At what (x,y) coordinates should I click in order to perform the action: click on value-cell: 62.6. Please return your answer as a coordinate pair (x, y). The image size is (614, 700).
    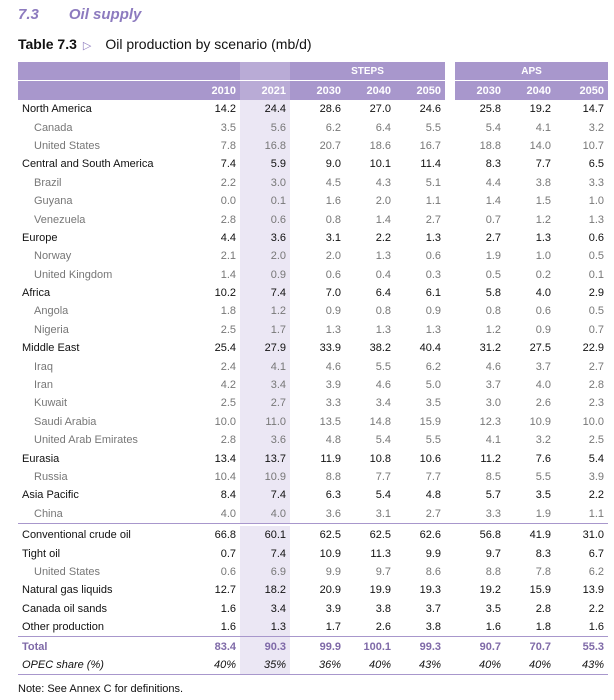
    Looking at the image, I should click on (430, 535).